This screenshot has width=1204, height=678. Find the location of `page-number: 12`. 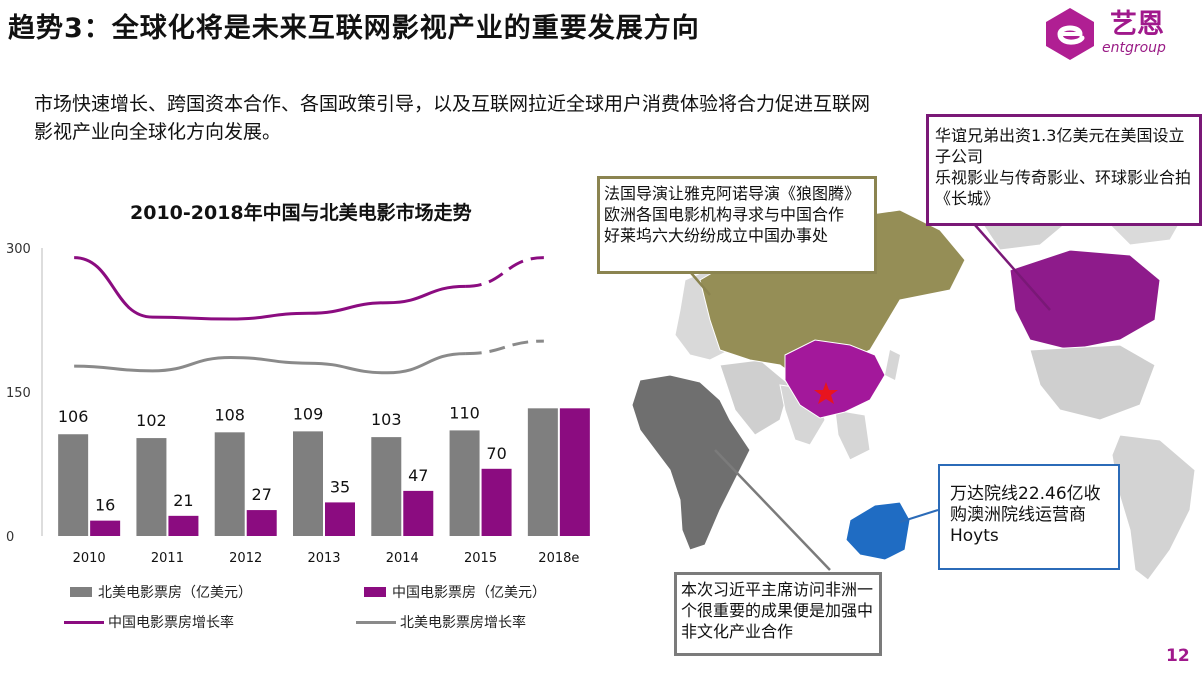

page-number: 12 is located at coordinates (1178, 656).